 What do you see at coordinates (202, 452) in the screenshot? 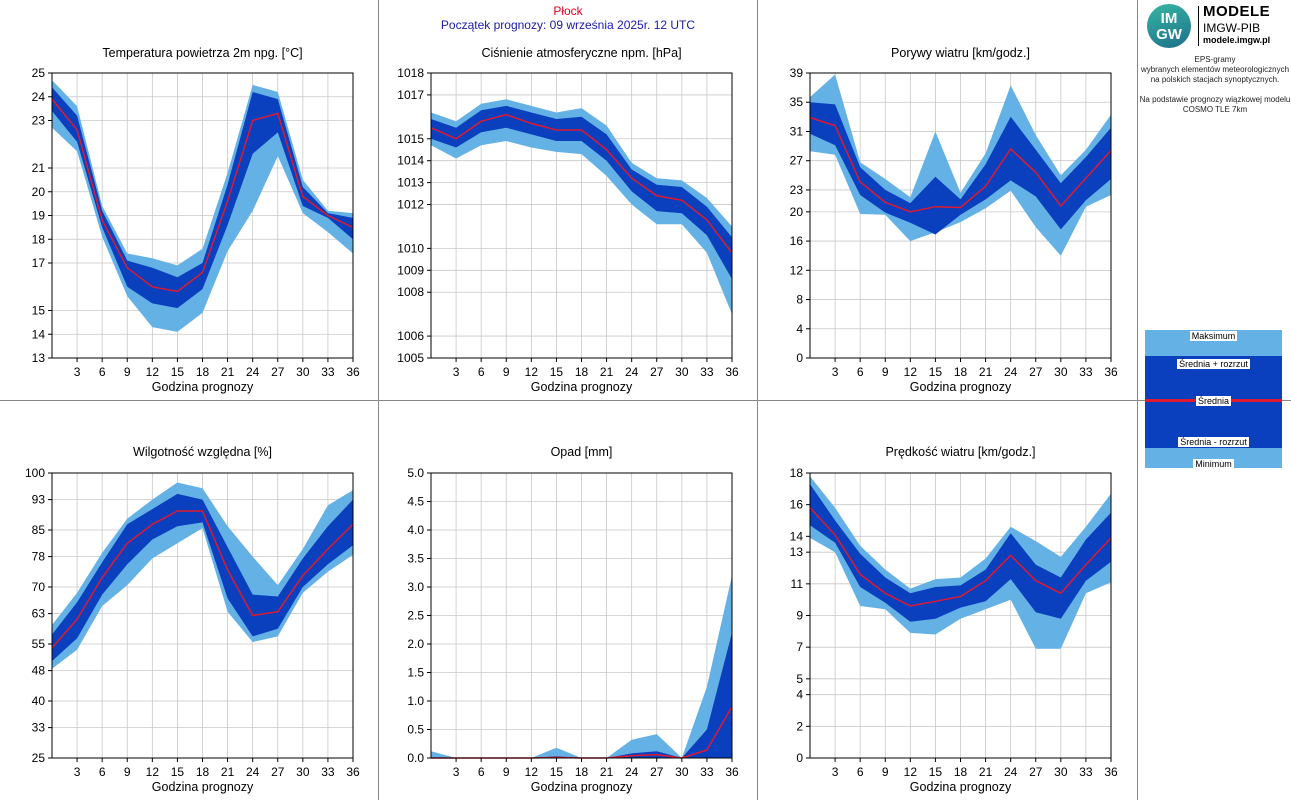
I see `chart-title: Wilgotność względna [%]` at bounding box center [202, 452].